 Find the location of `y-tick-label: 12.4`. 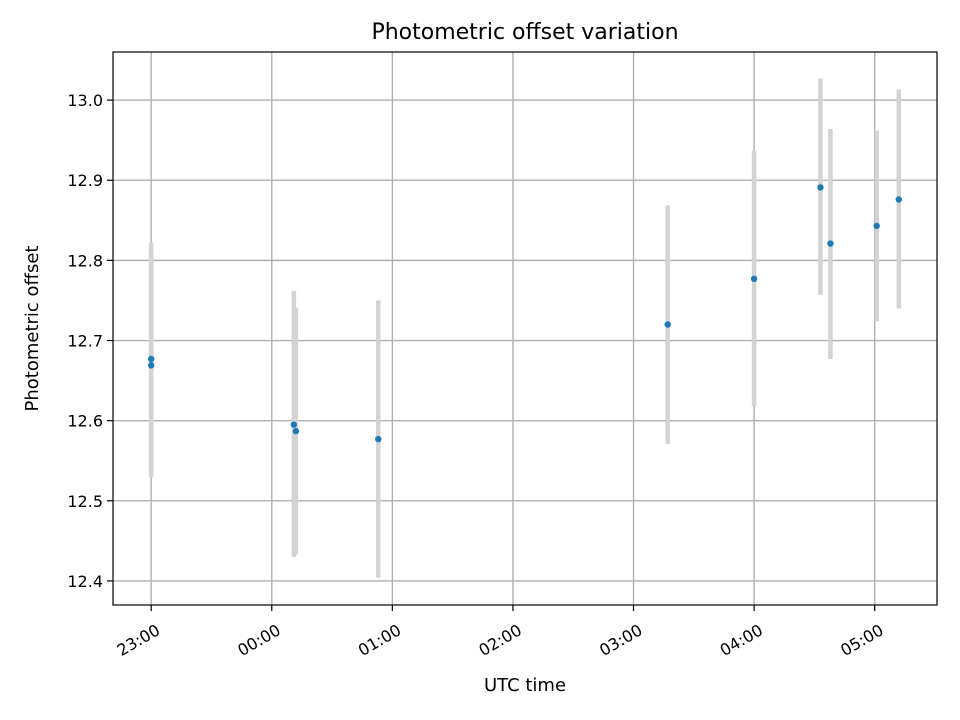

y-tick-label: 12.4 is located at coordinates (85, 581).